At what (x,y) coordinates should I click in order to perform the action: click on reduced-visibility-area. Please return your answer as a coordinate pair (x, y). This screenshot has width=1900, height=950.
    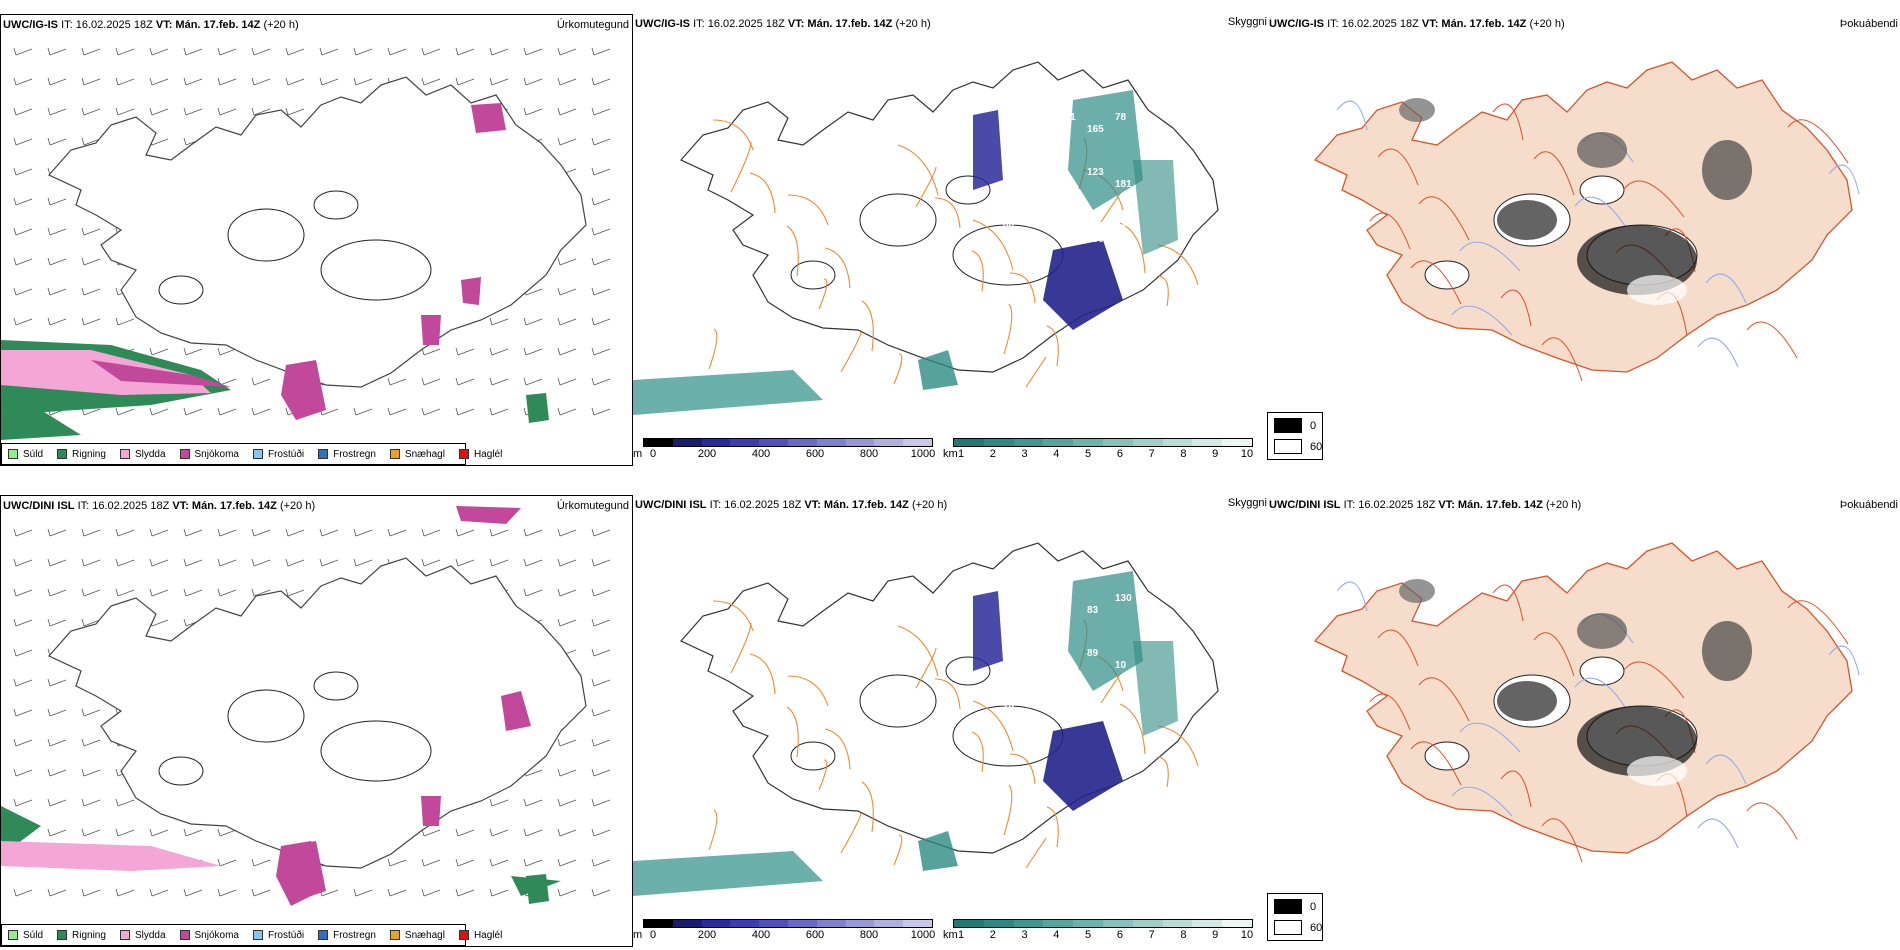
    Looking at the image, I should click on (728, 873).